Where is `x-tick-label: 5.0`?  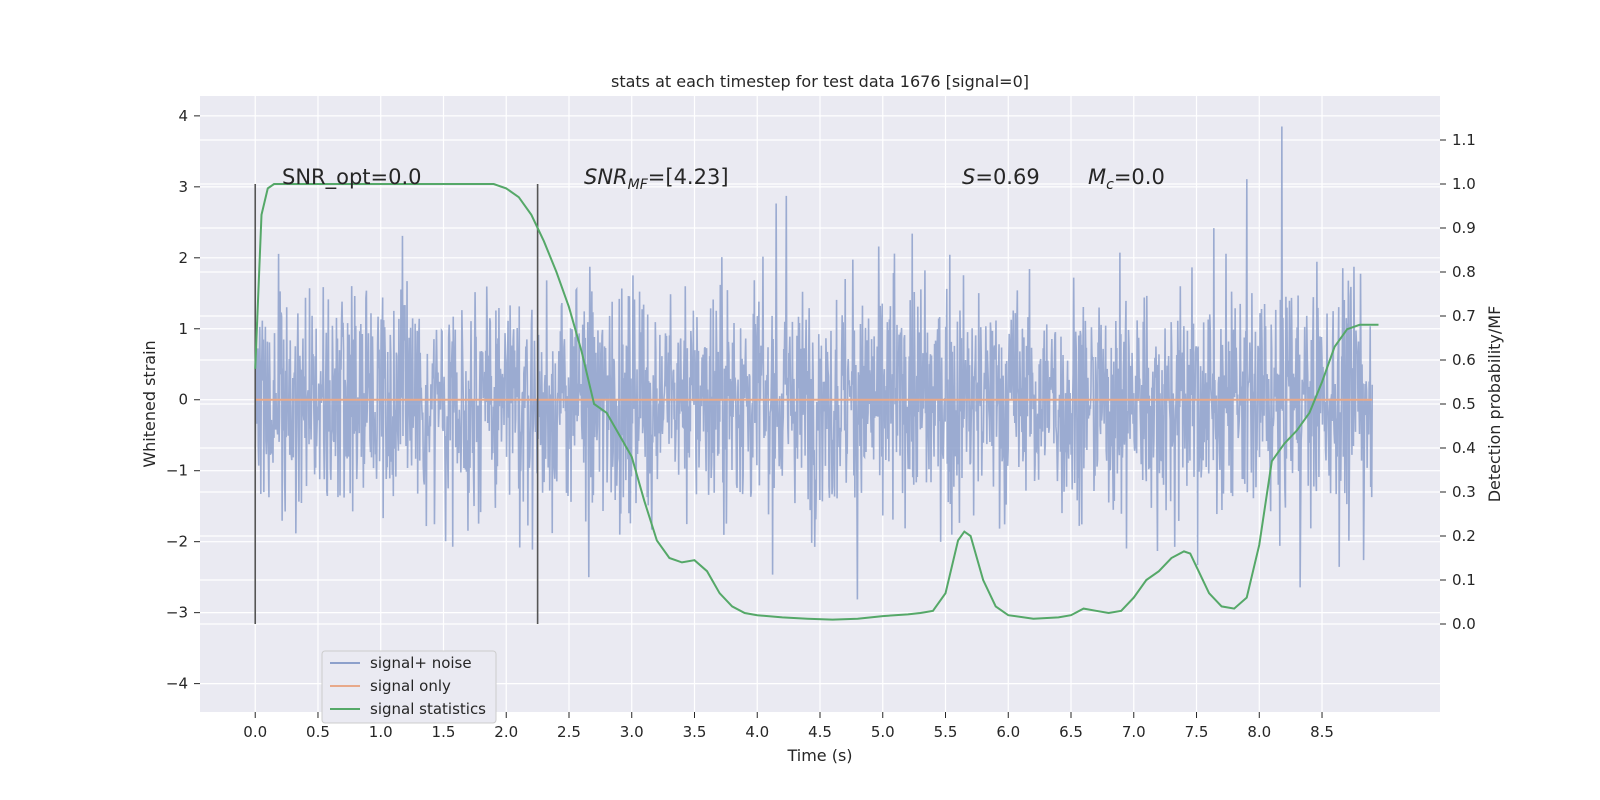
x-tick-label: 5.0 is located at coordinates (883, 732).